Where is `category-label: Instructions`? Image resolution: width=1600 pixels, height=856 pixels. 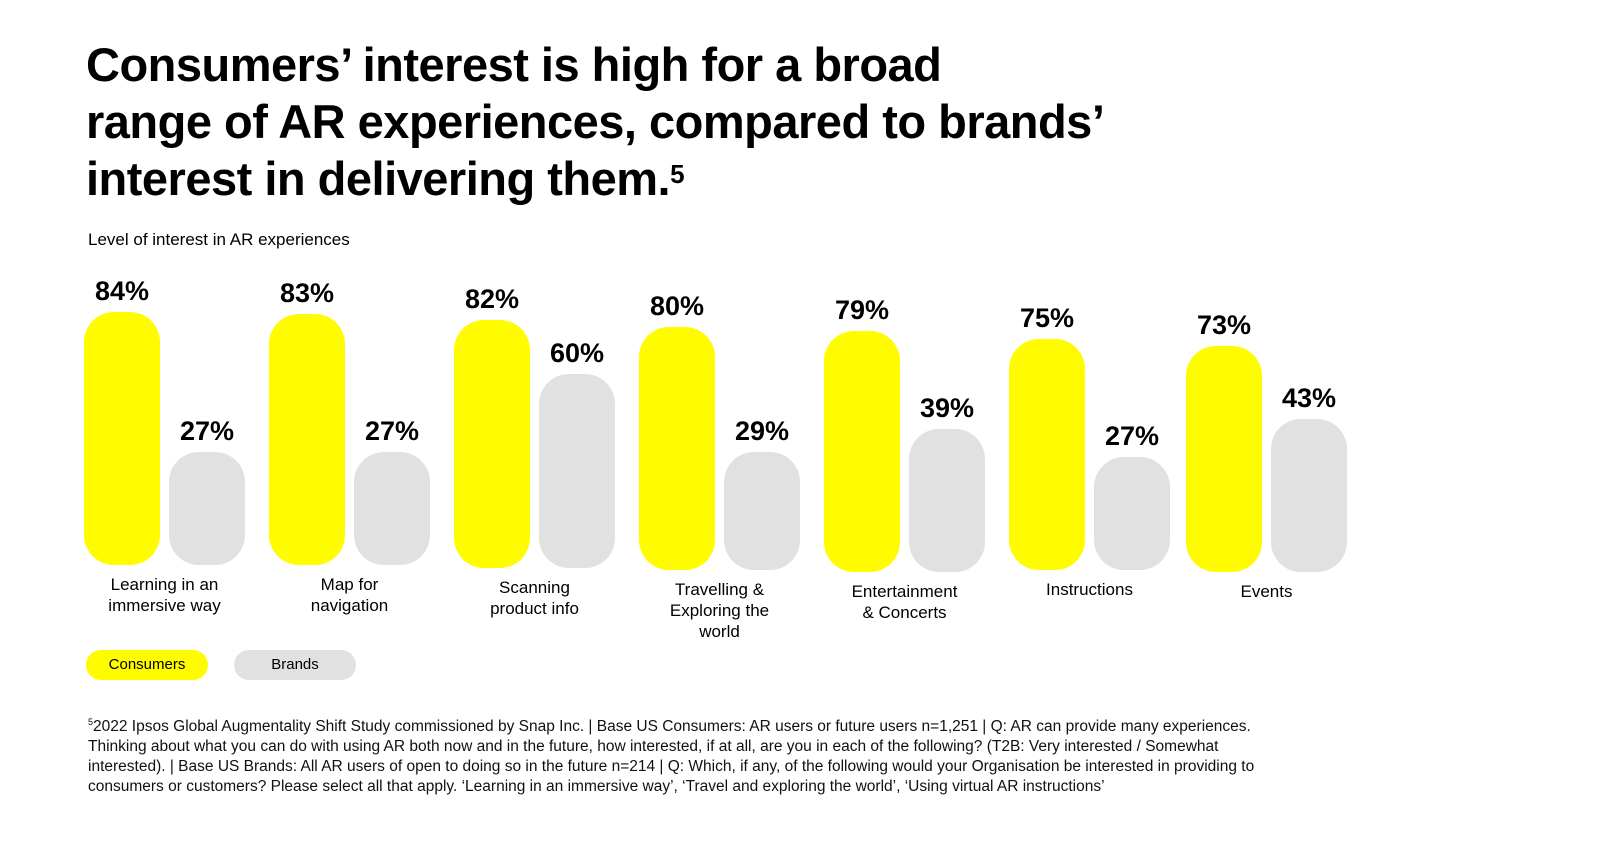
category-label: Instructions is located at coordinates (1089, 589).